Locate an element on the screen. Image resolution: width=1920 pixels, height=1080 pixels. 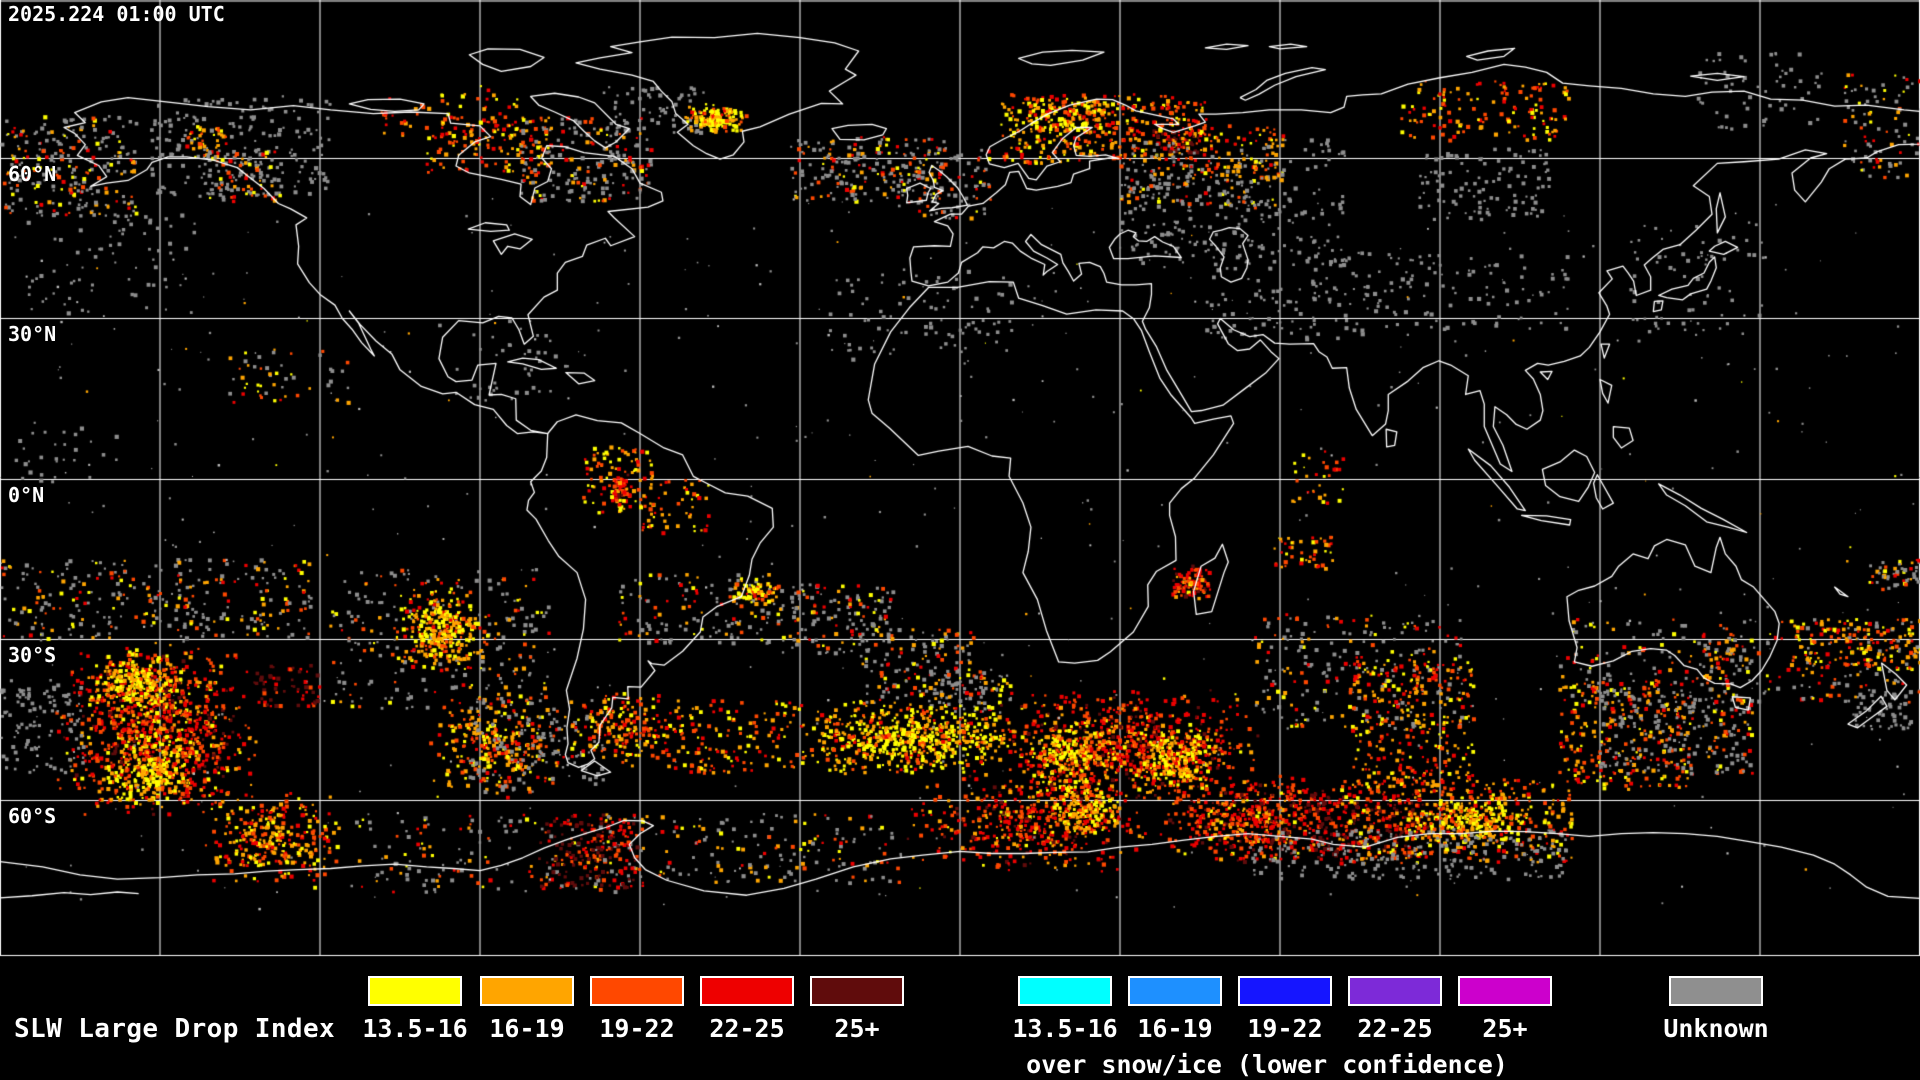
timestamp-label: 2025.224 01:00 UTC is located at coordinates (116, 14).